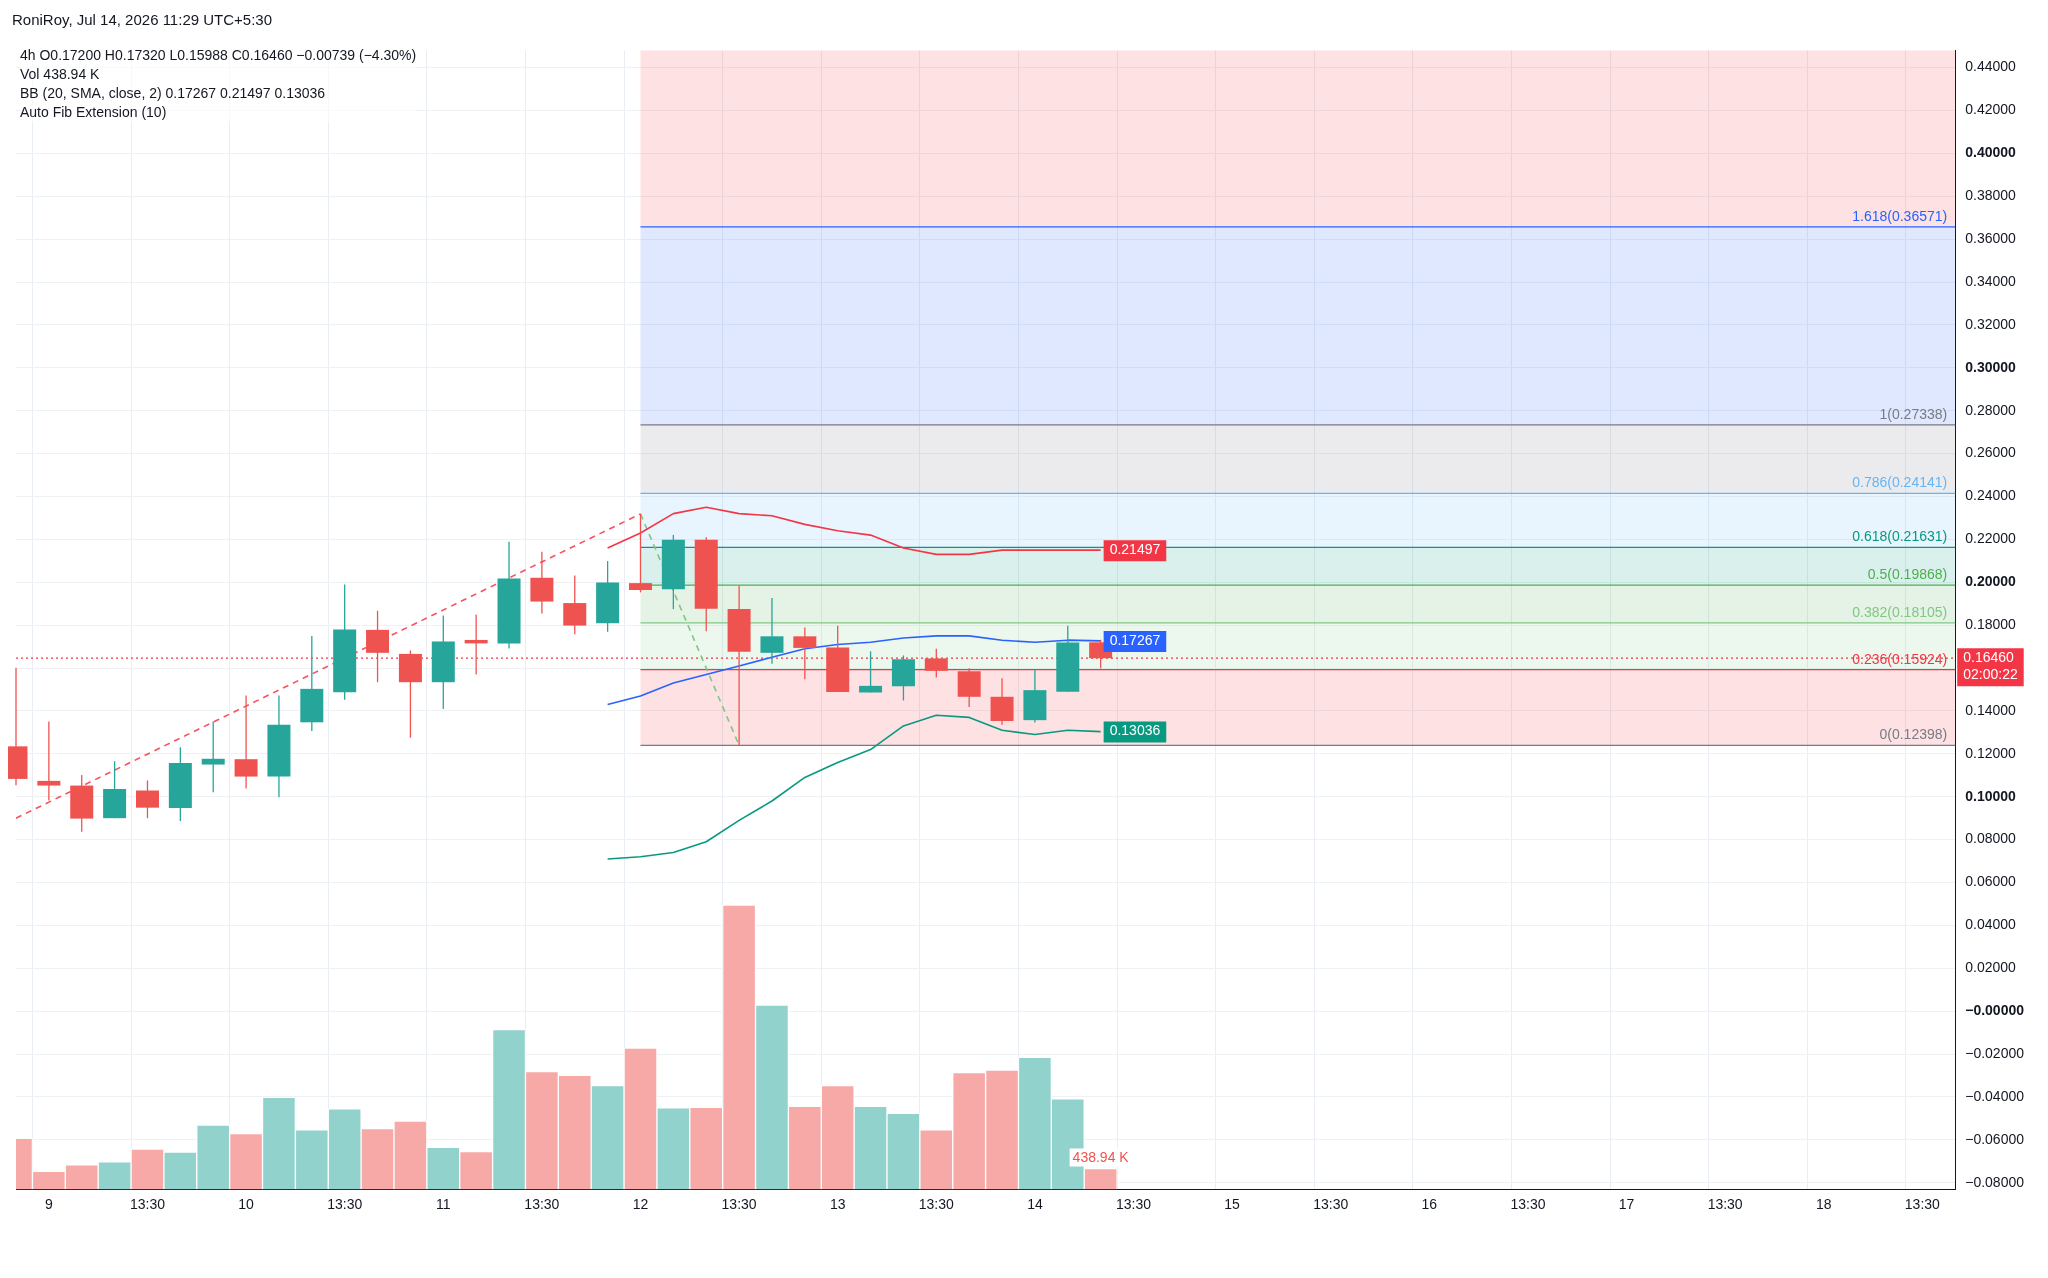 Image resolution: width=2048 pixels, height=1278 pixels. Describe the element at coordinates (1995, 1010) in the screenshot. I see `y-tick-label: −0.00000` at that location.